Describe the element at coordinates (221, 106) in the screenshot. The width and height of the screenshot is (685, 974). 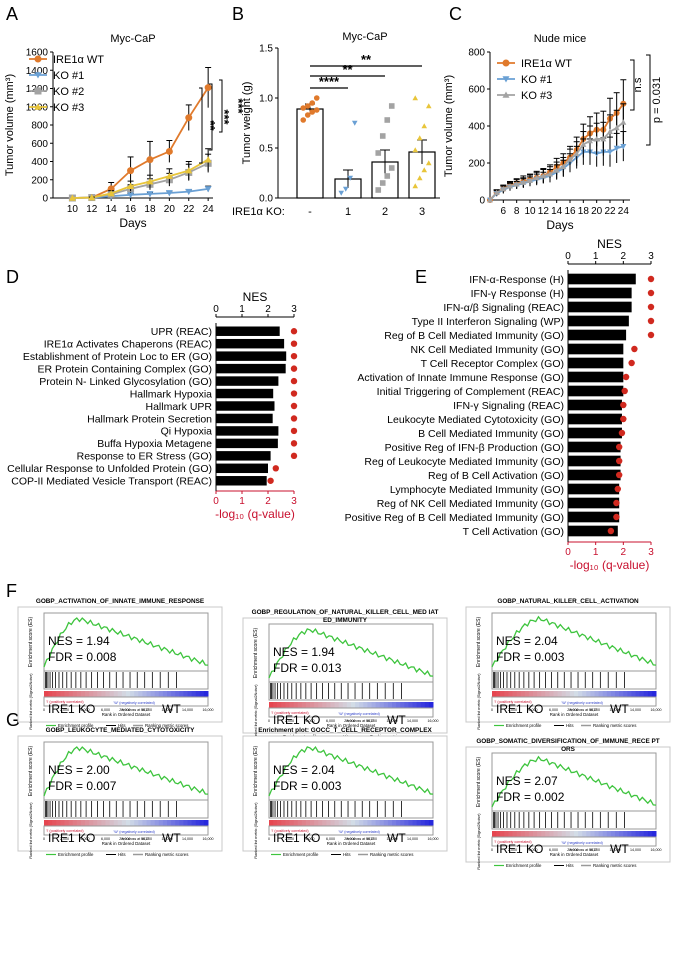
I see `significance-bracket` at that location.